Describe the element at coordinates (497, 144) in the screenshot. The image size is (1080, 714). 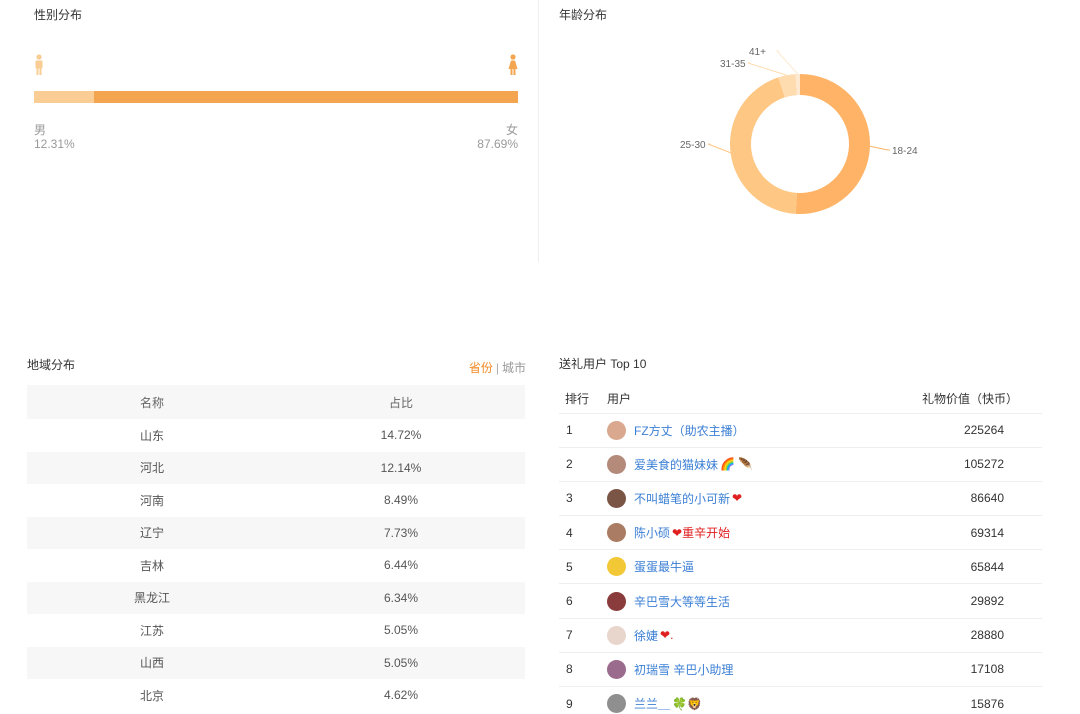
I see `female-percentage: 87.69%` at that location.